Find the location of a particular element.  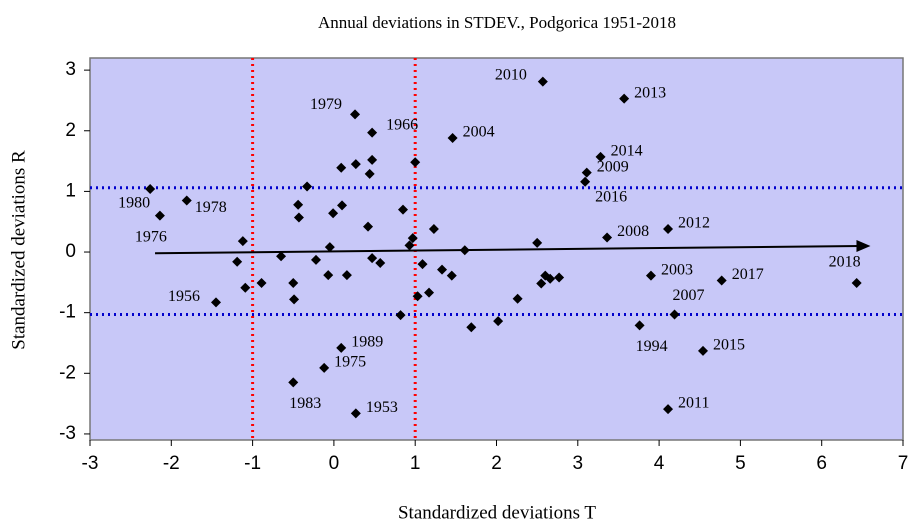

point-label: 2018 is located at coordinates (845, 262).